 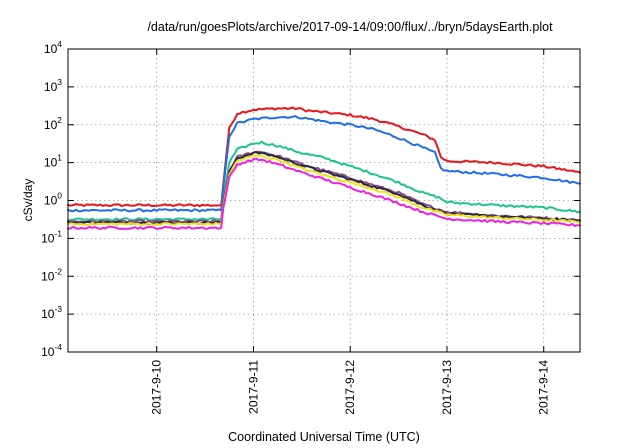 What do you see at coordinates (58, 347) in the screenshot?
I see `y-tick-exponent: -4` at bounding box center [58, 347].